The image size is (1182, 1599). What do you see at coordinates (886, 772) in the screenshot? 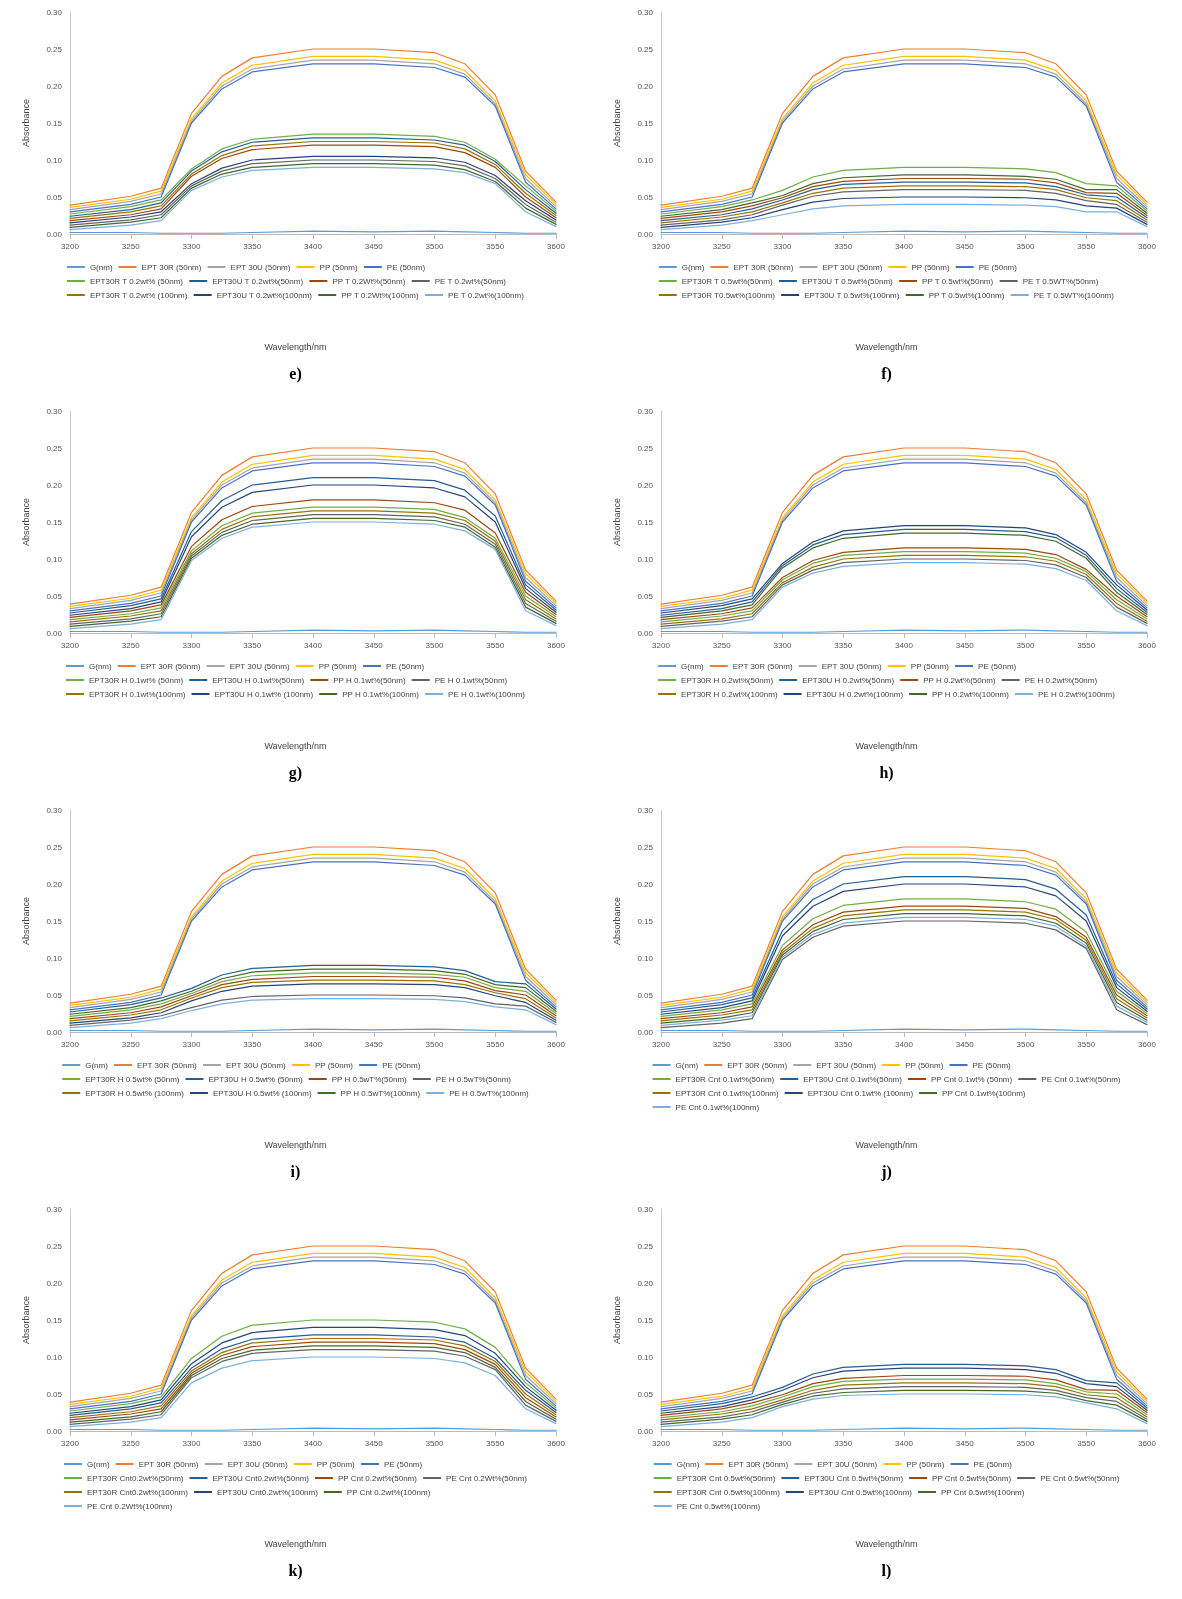
I see `text: h)` at bounding box center [886, 772].